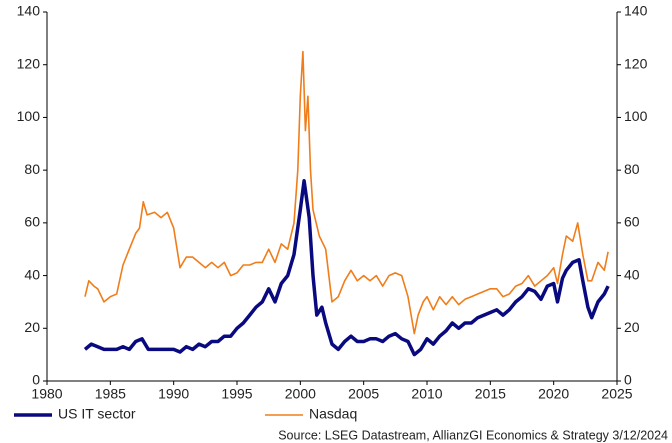 The height and width of the screenshot is (443, 672). What do you see at coordinates (553, 394) in the screenshot?
I see `x-tick-label: 2020` at bounding box center [553, 394].